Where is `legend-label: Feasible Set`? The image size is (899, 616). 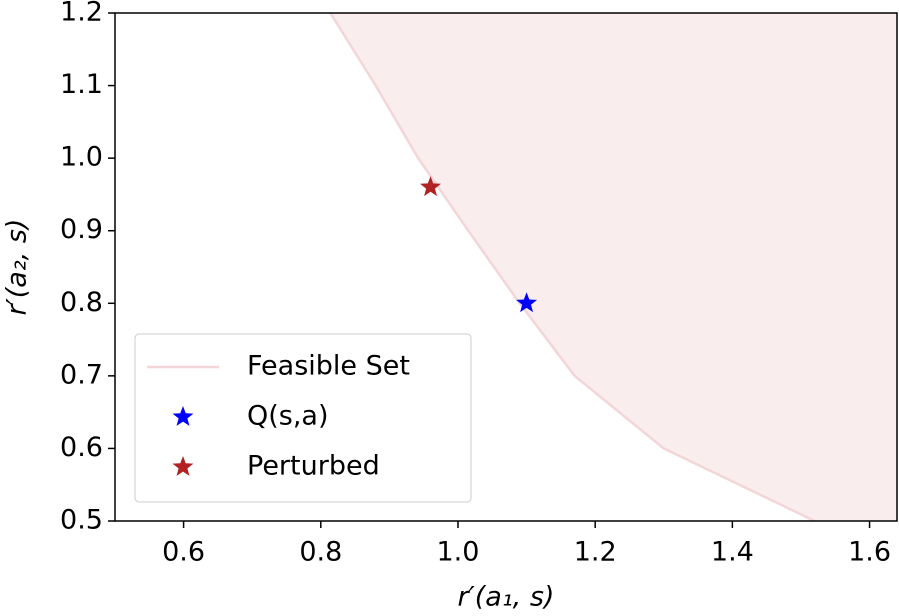
legend-label: Feasible Set is located at coordinates (328, 366).